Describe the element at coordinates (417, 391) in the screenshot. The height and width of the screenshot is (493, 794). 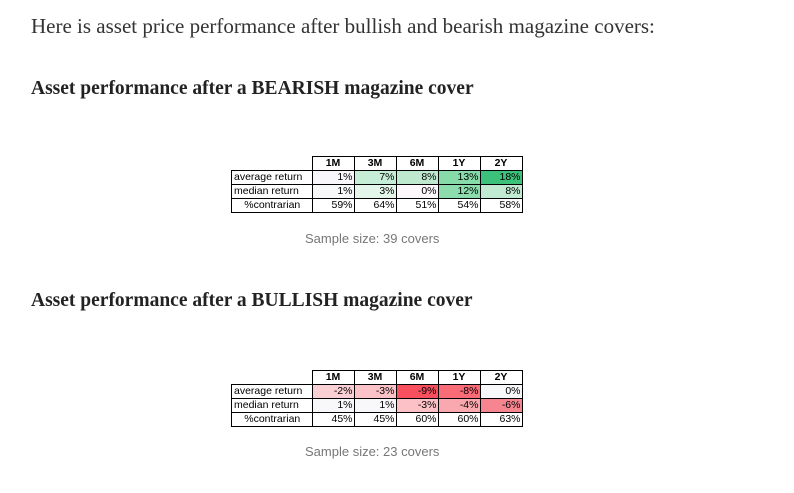
I see `value-cell: -9%` at that location.